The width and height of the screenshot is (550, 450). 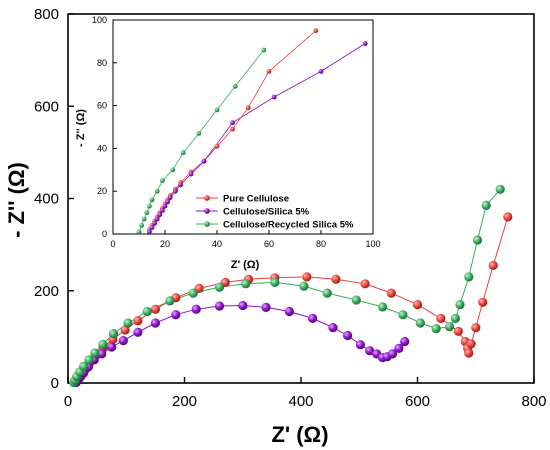 I want to click on main-x-axis-title: Z' (Ω), so click(x=299, y=434).